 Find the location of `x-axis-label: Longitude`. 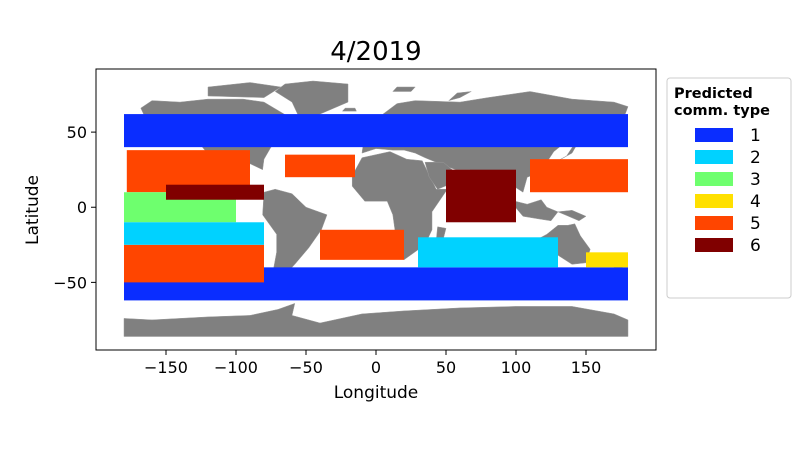

x-axis-label: Longitude is located at coordinates (376, 393).